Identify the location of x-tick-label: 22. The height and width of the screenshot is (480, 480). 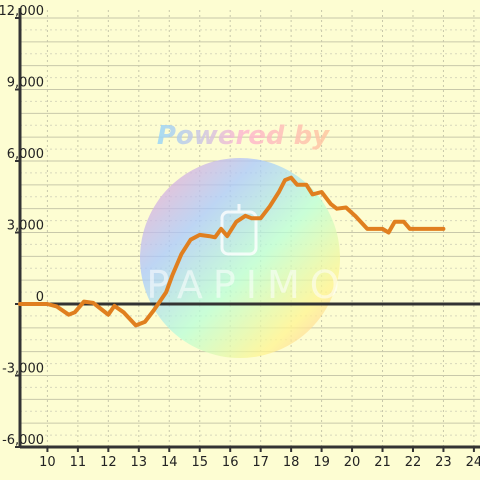
(413, 462).